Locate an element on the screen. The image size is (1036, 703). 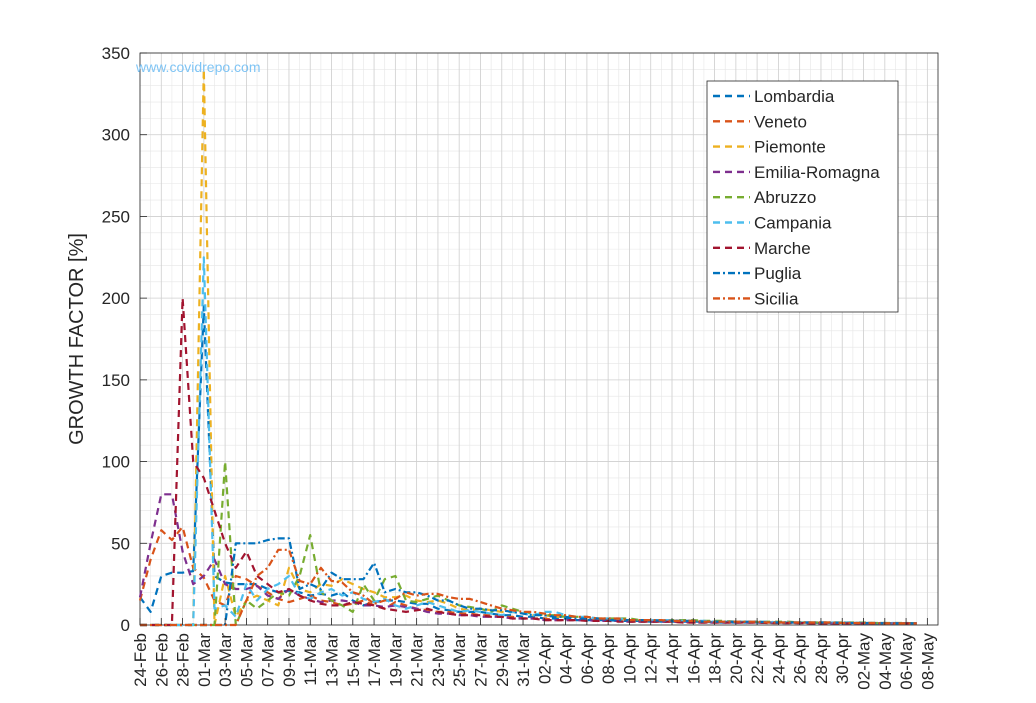
y-tick-label: 150 is located at coordinates (116, 380).